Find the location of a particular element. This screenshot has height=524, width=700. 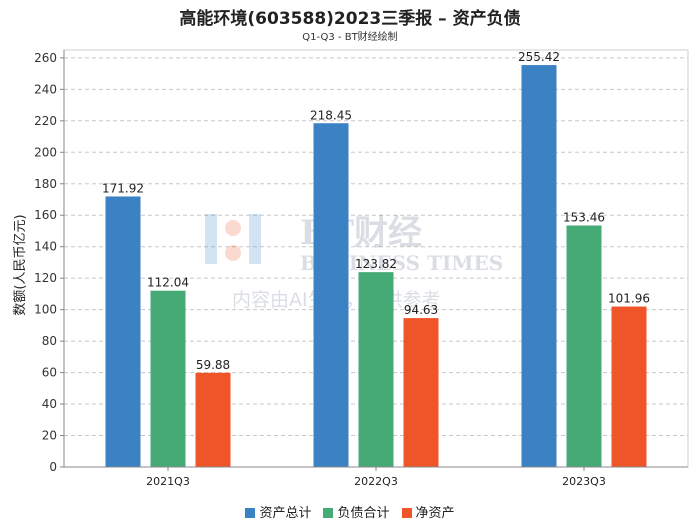

x-tick-label: 2023Q3 is located at coordinates (584, 481).